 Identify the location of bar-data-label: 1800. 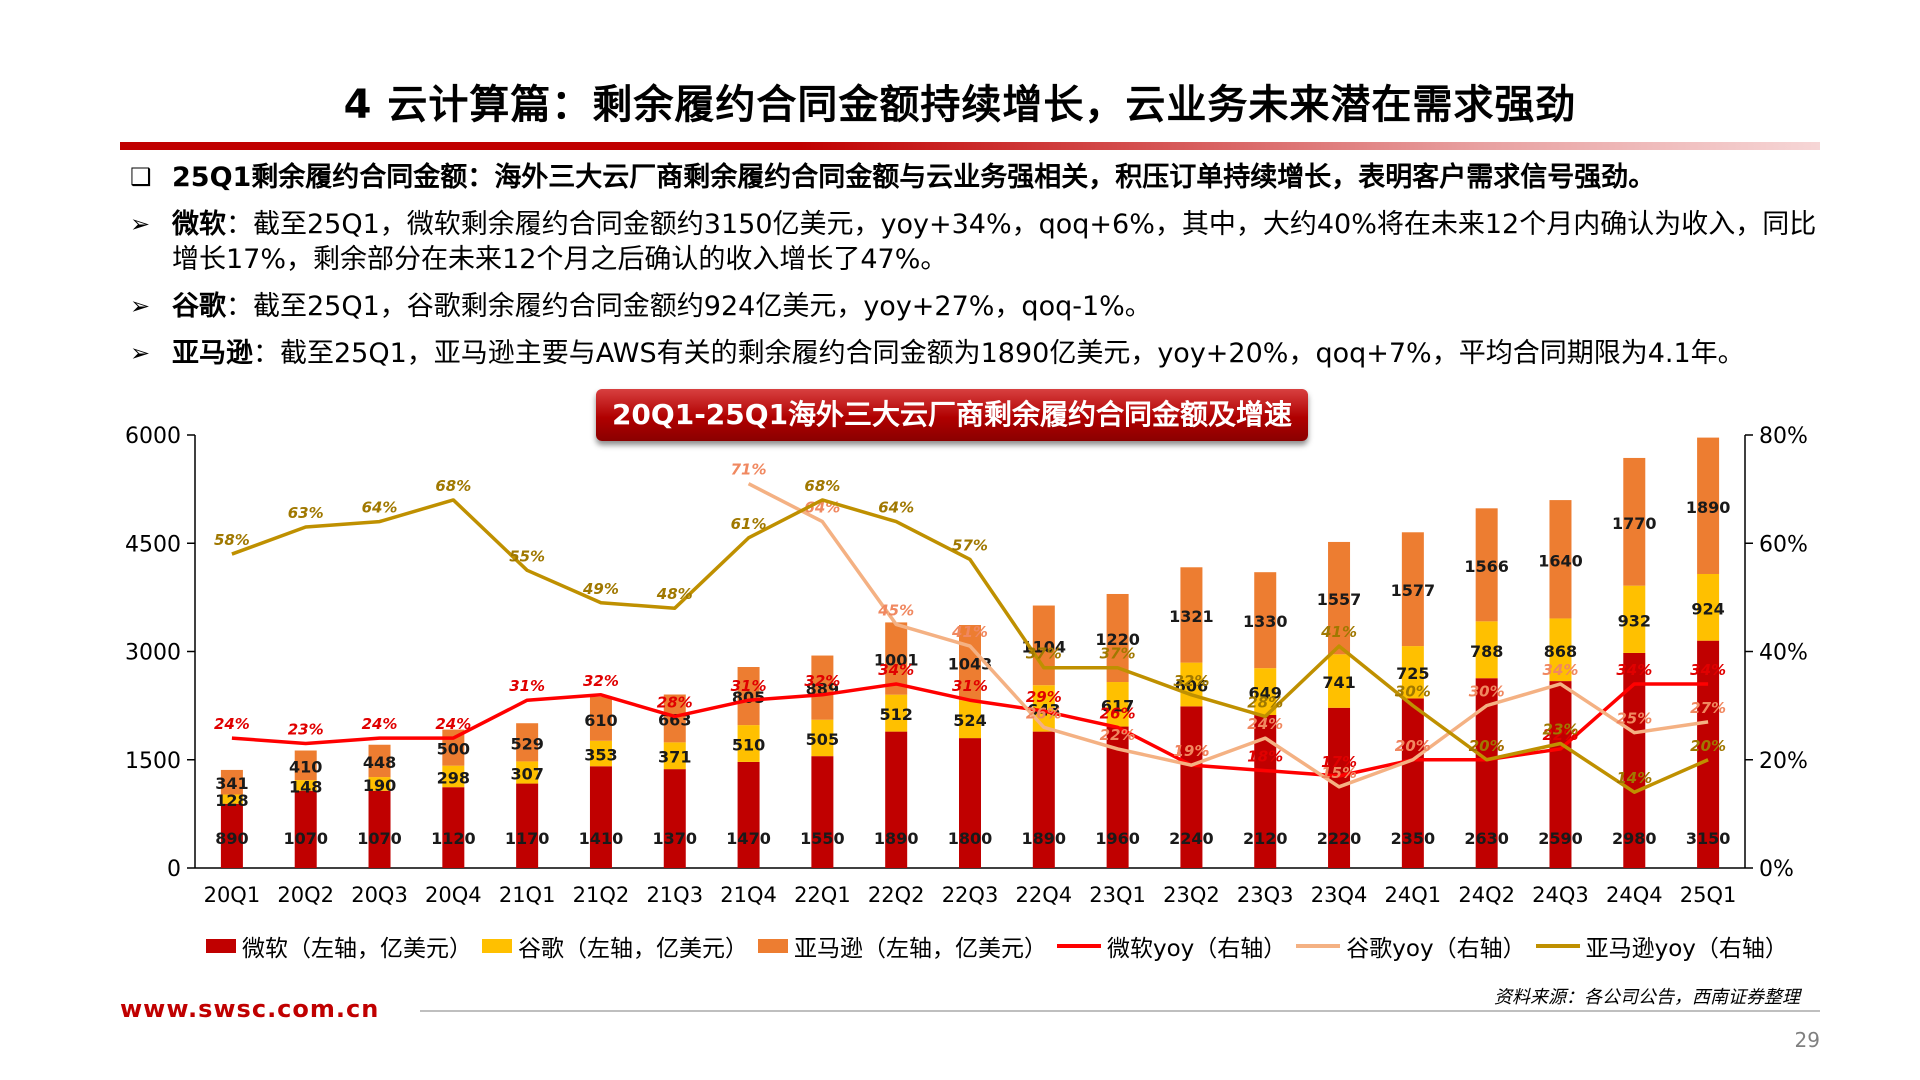
(970, 838).